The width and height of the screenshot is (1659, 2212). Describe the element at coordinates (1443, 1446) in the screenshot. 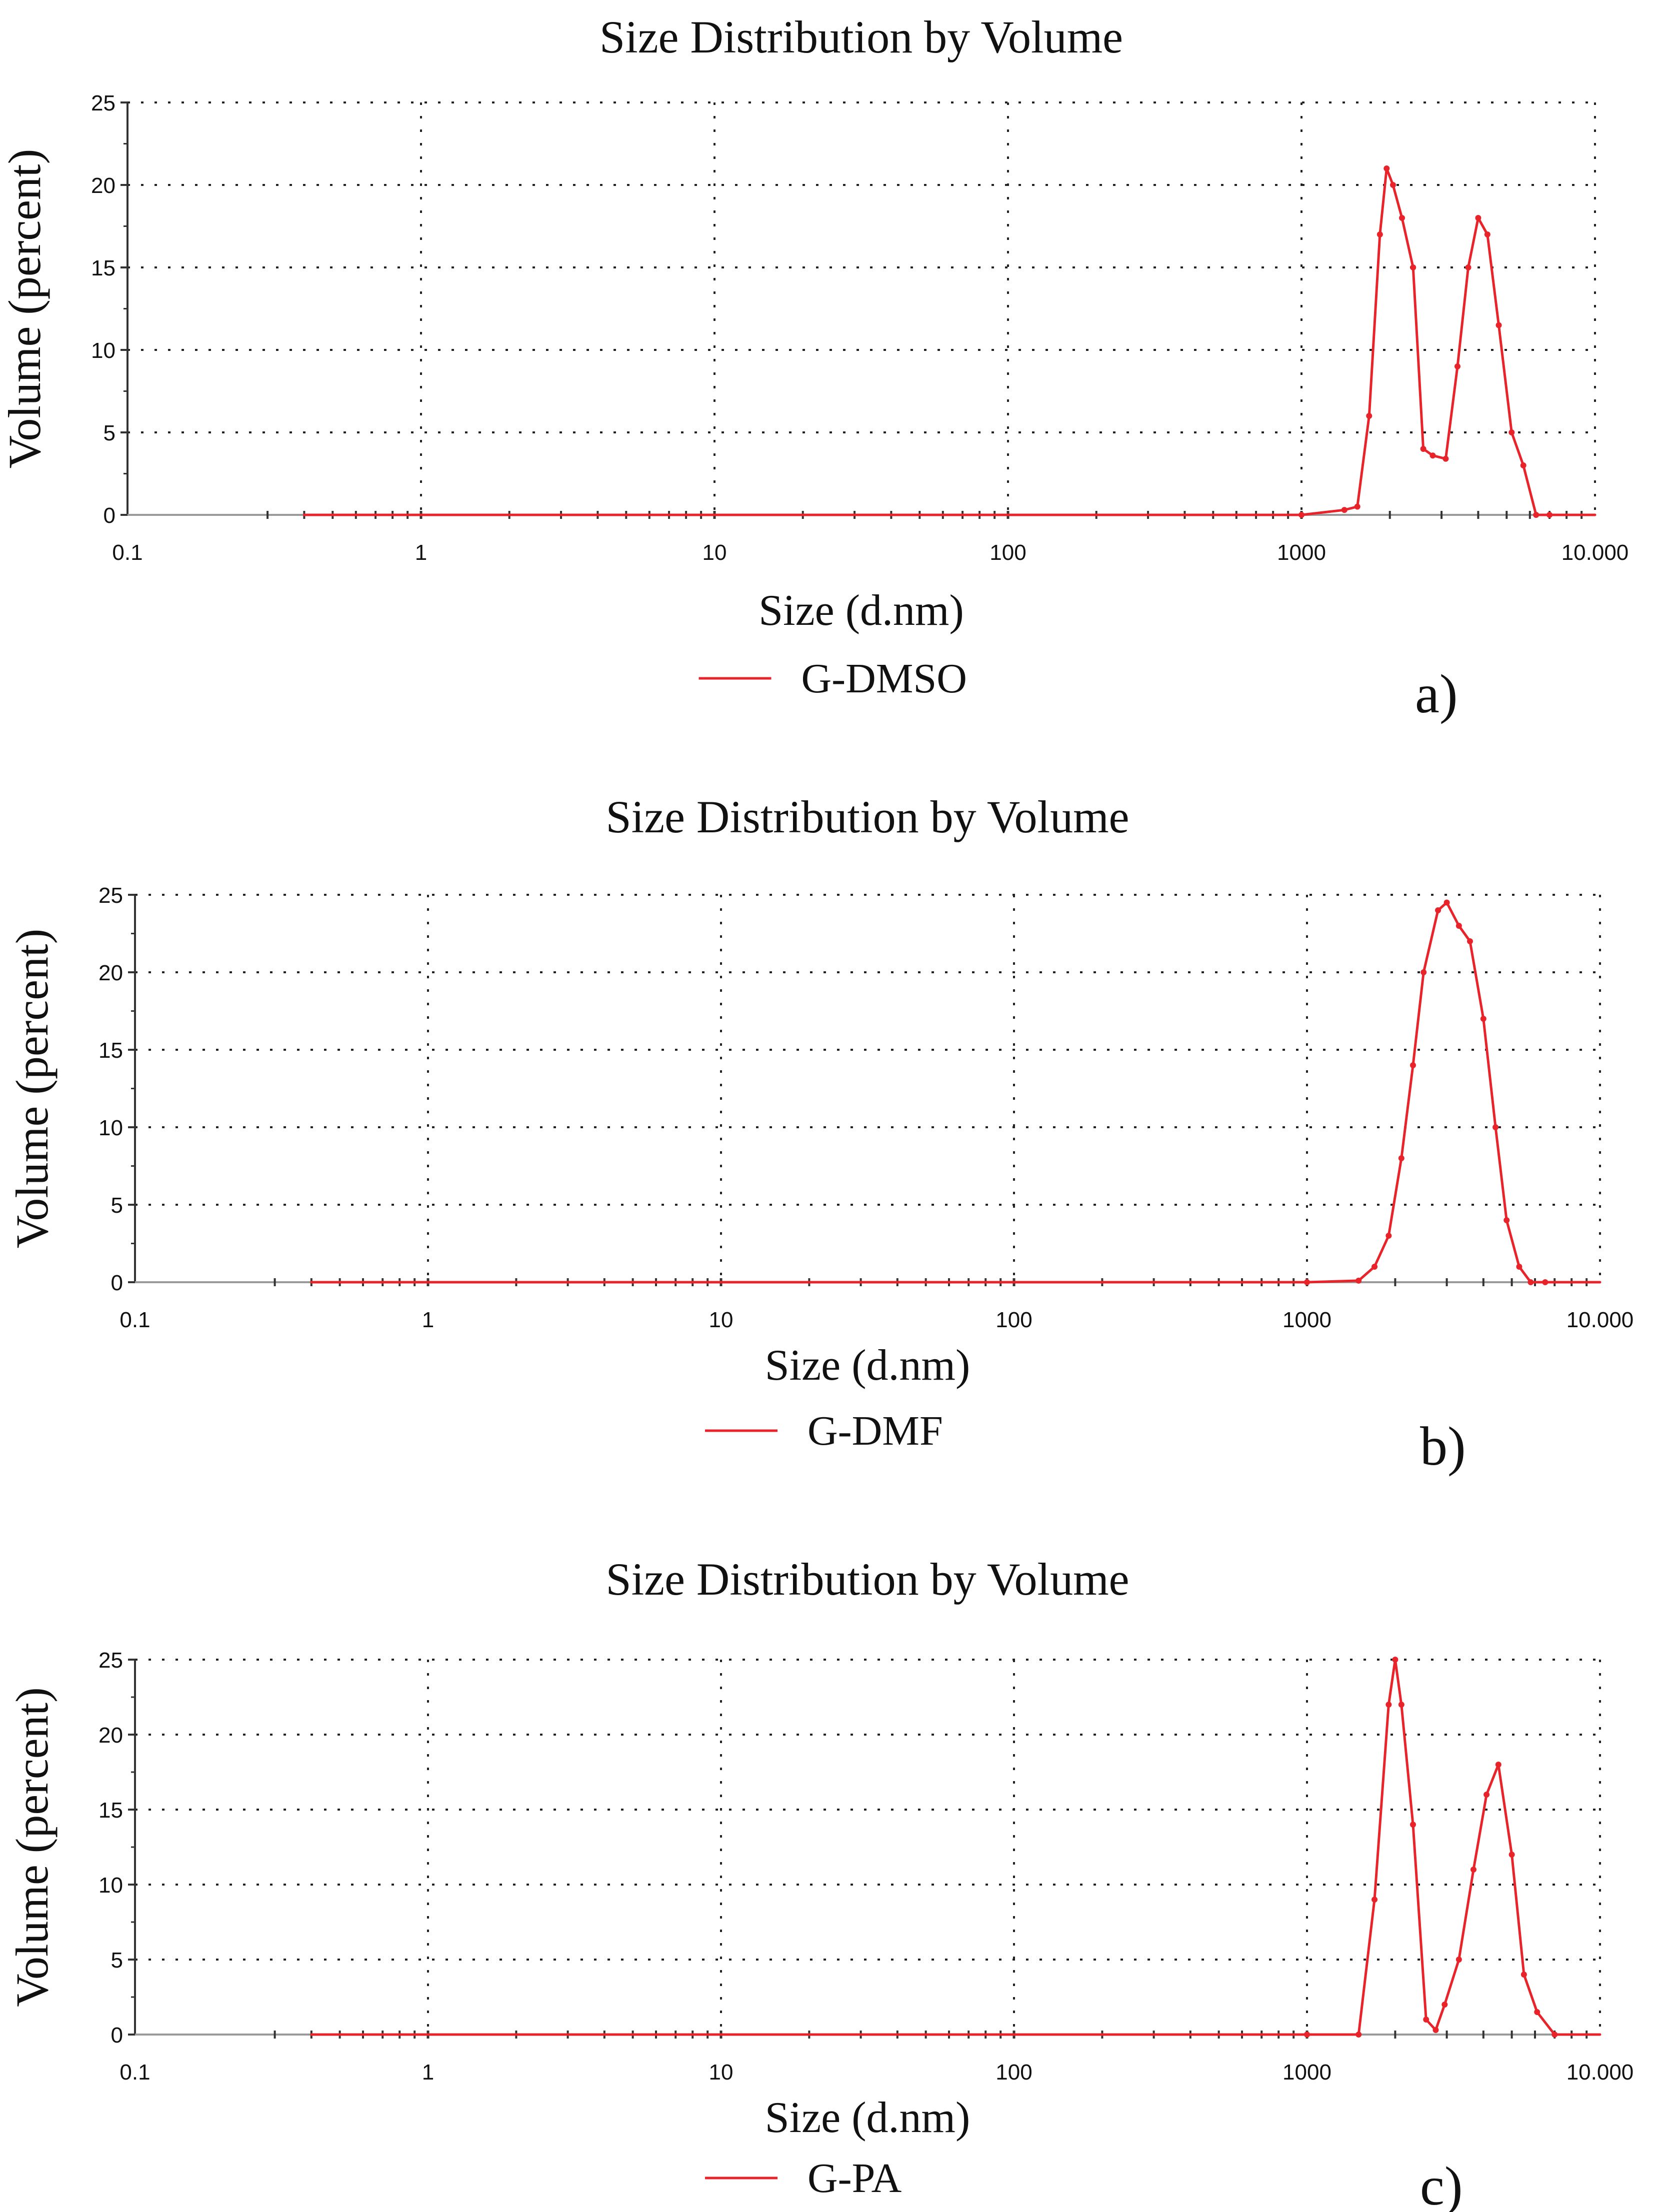

I see `panel-label: b)` at that location.